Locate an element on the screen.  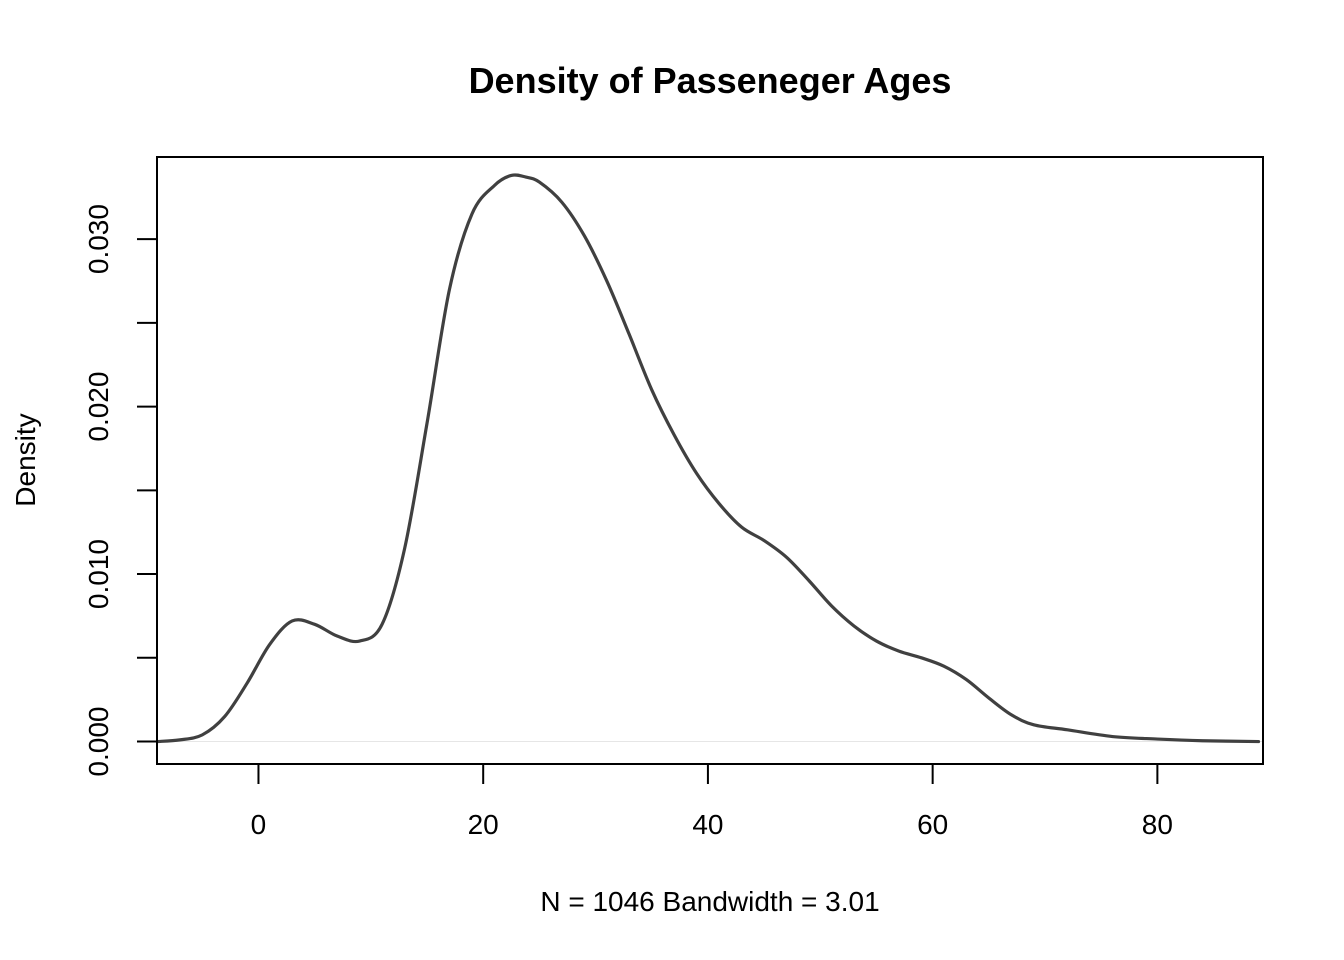
x-tick-label: 0 is located at coordinates (259, 824).